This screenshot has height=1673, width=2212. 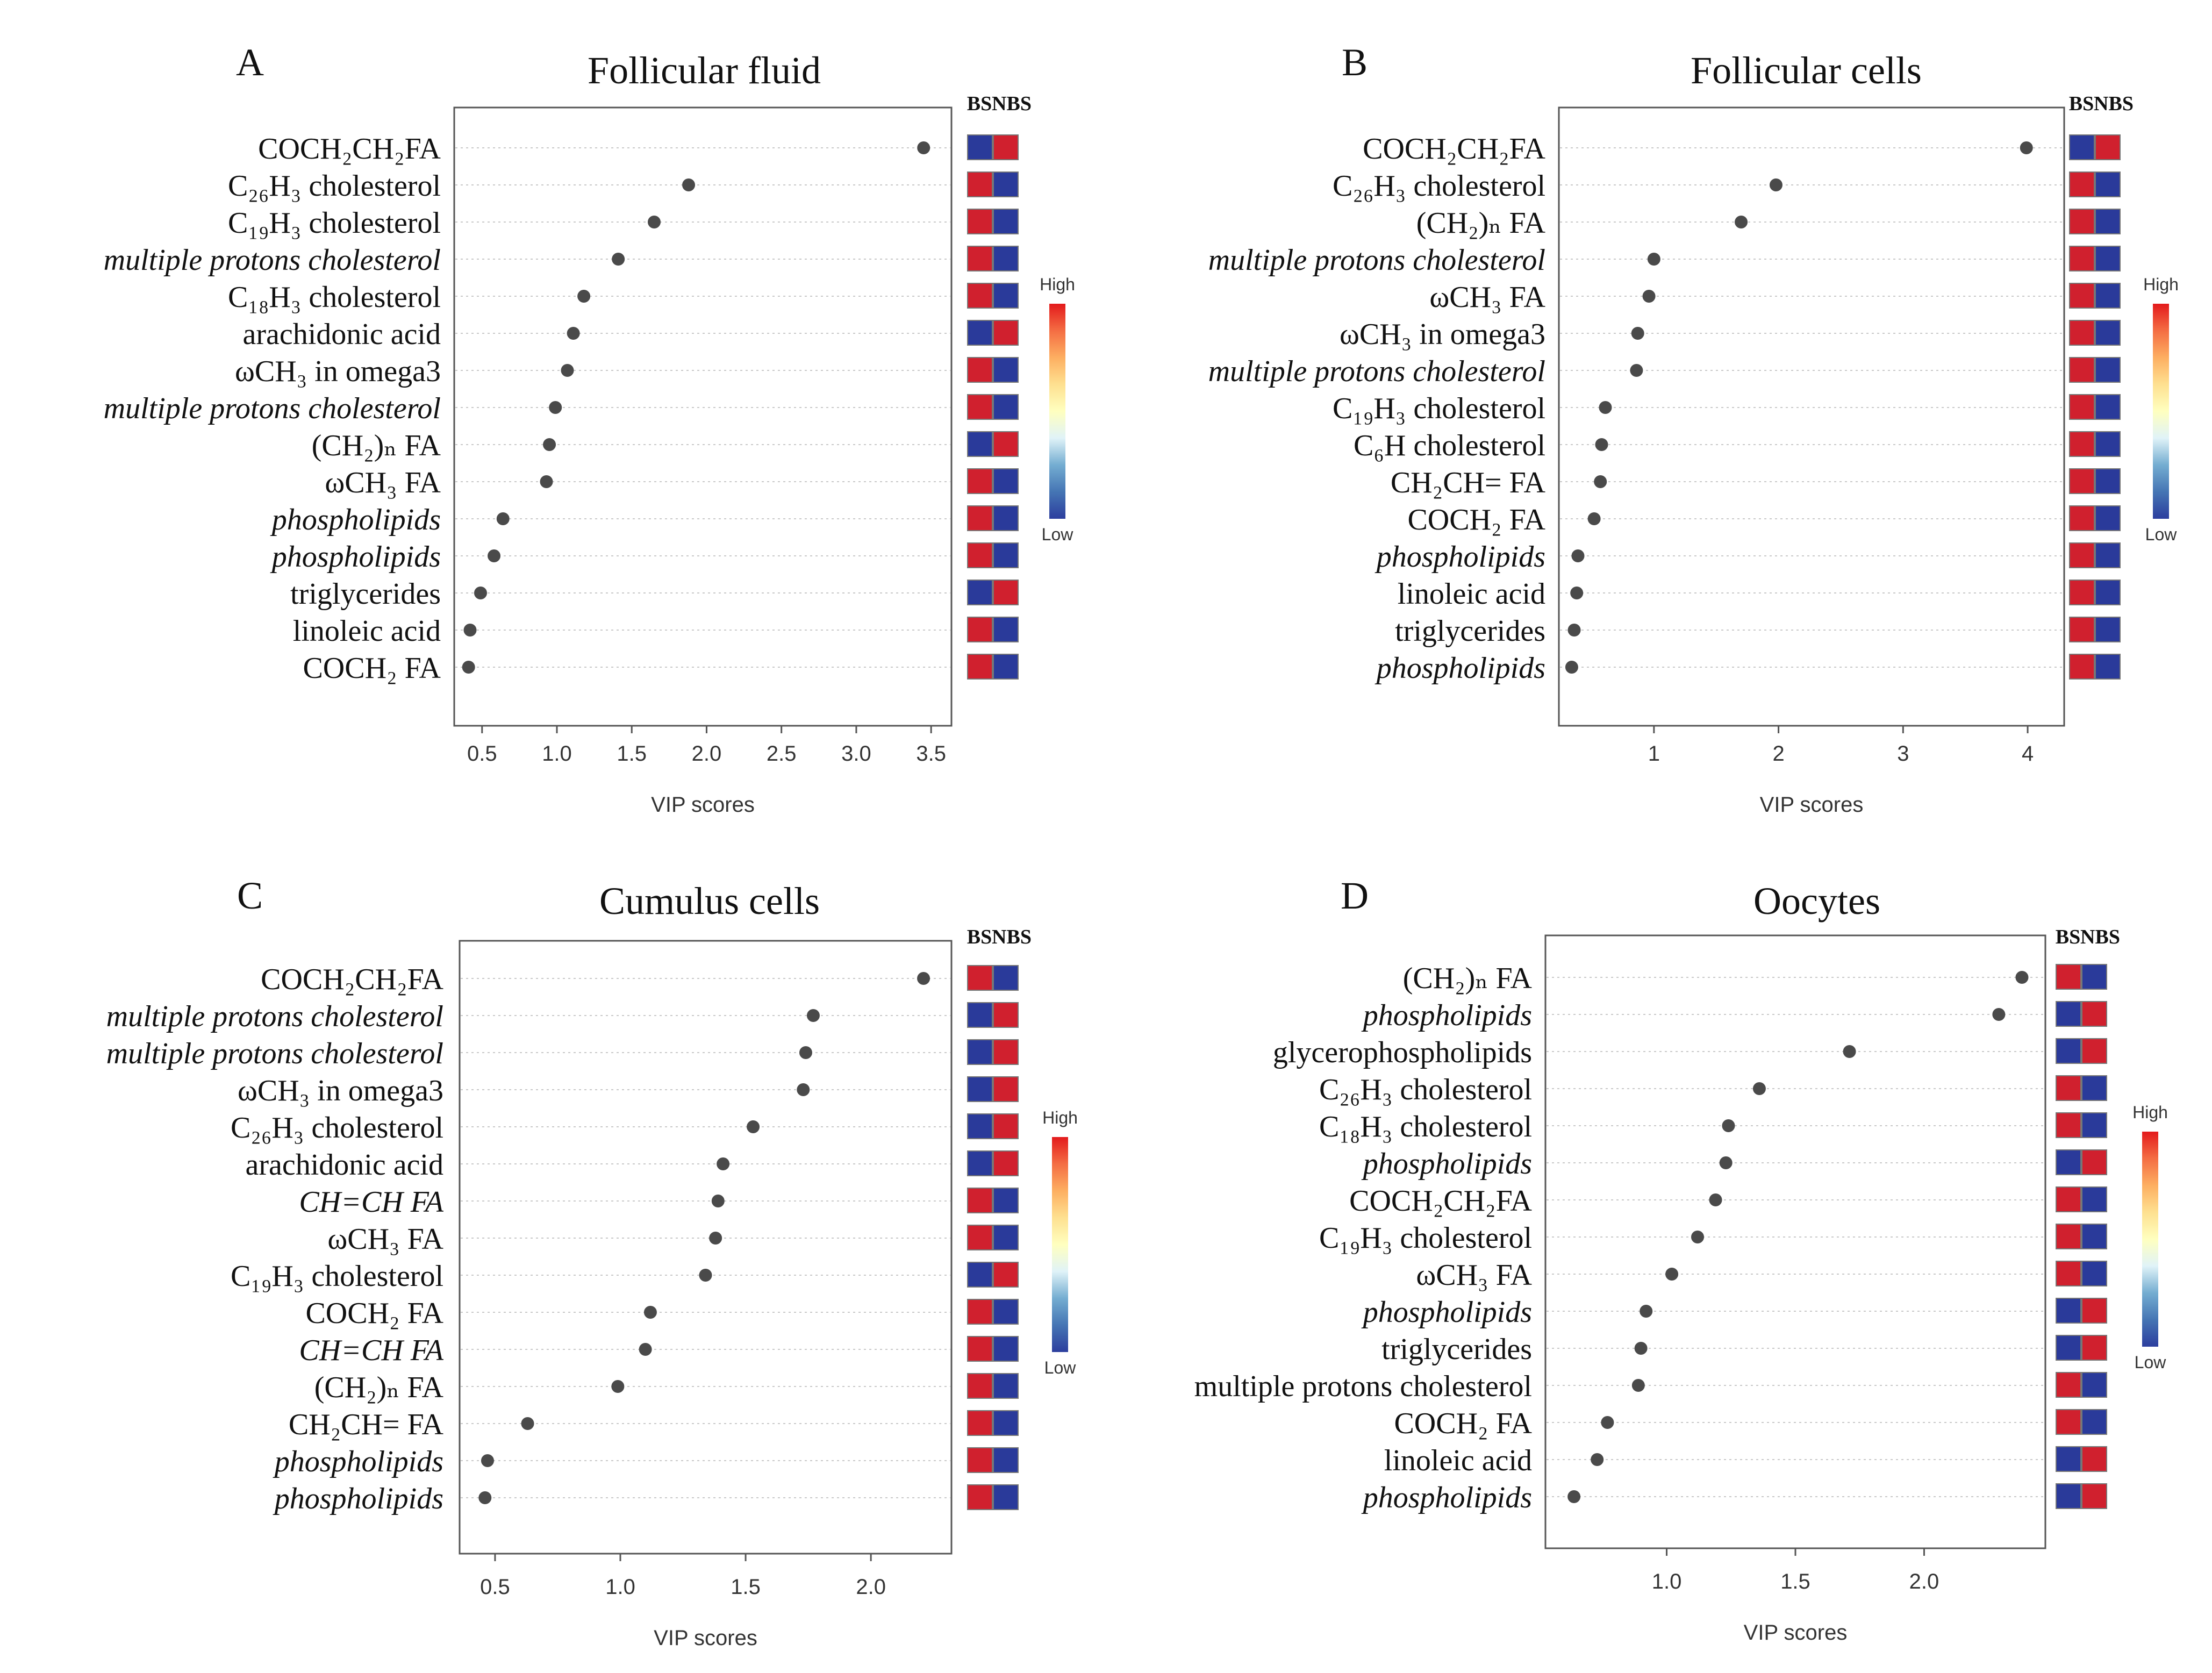 I want to click on nbs-column-header: NBS, so click(x=1012, y=103).